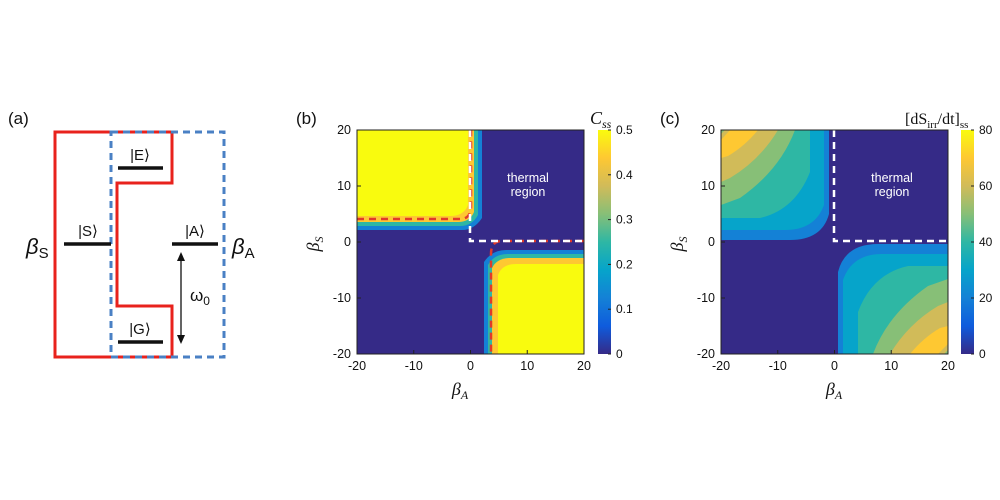  I want to click on heatmap-b-contour-lower, so click(536, 296).